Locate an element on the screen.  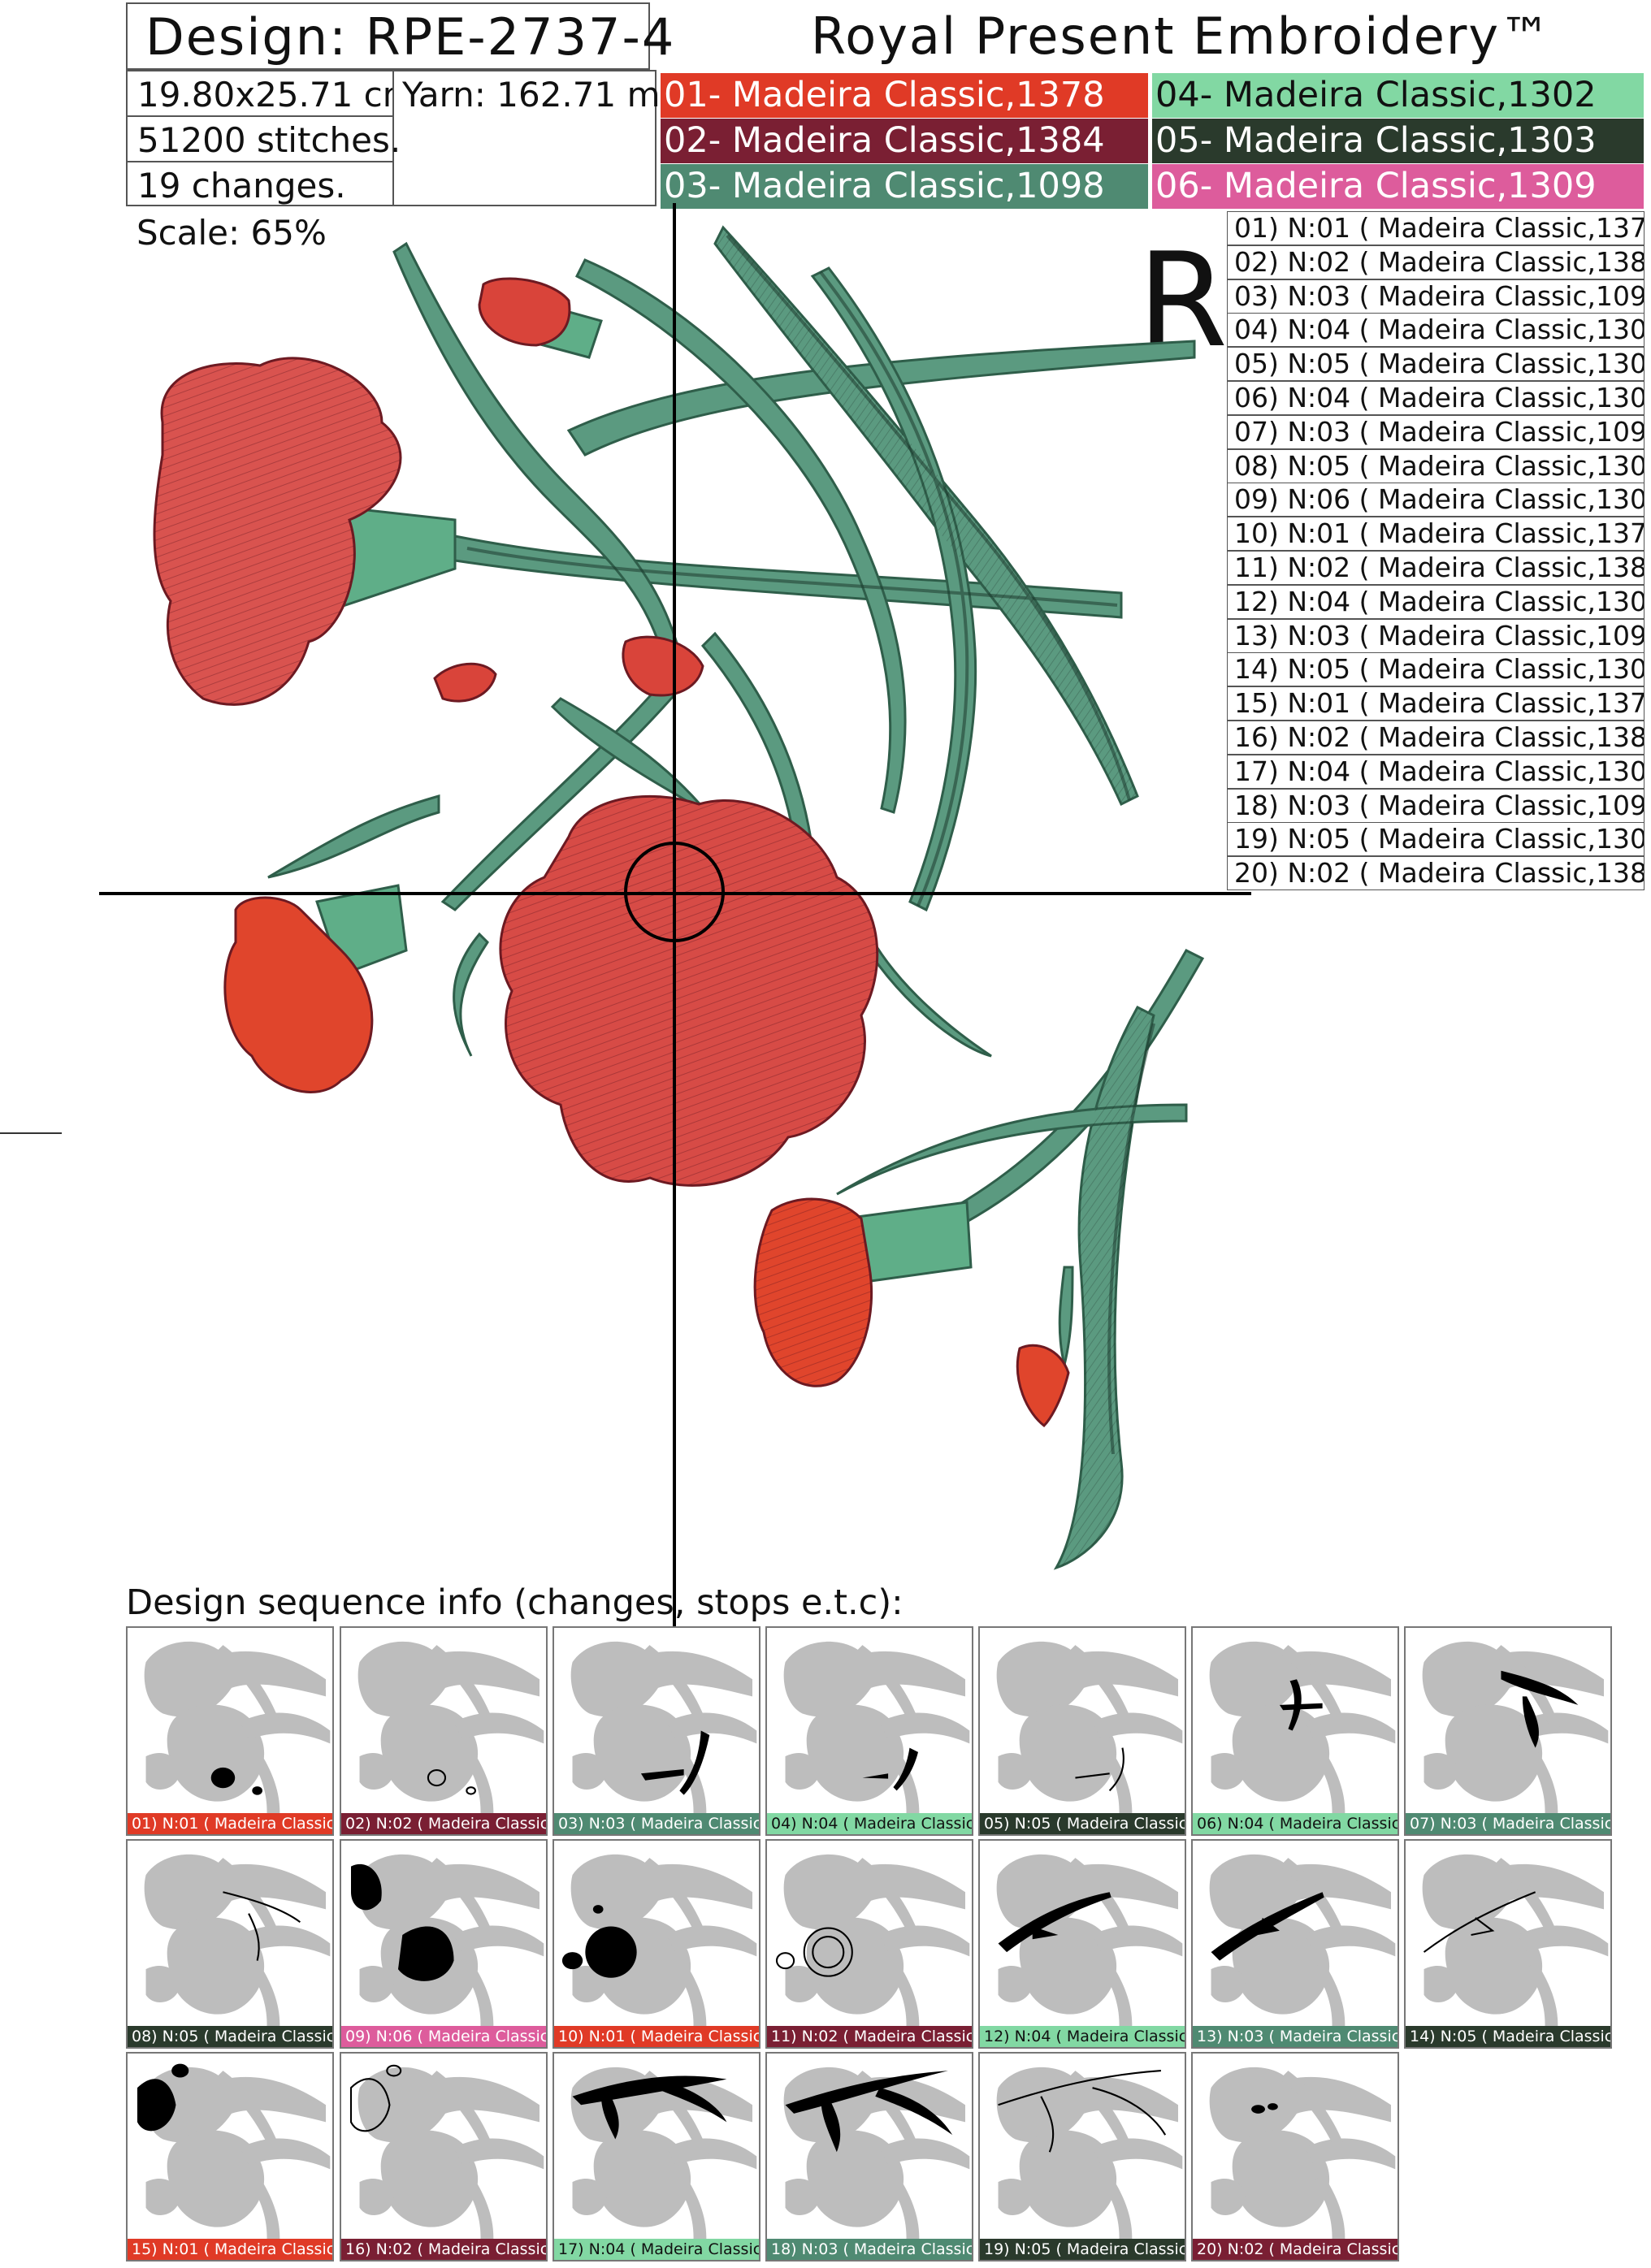
design-id: Design: RPE-2737-4 is located at coordinates (411, 37).